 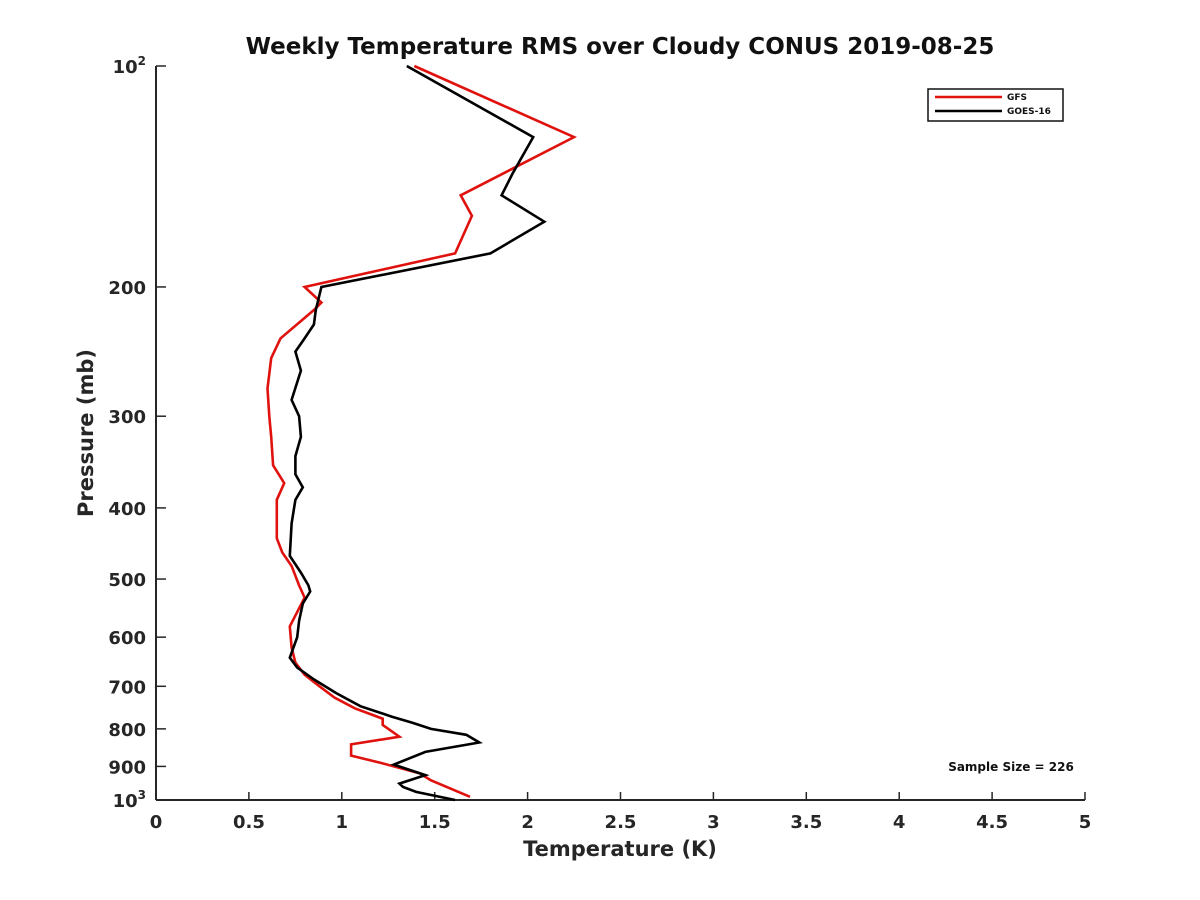 I want to click on x-tick-label: 1.5, so click(x=435, y=822).